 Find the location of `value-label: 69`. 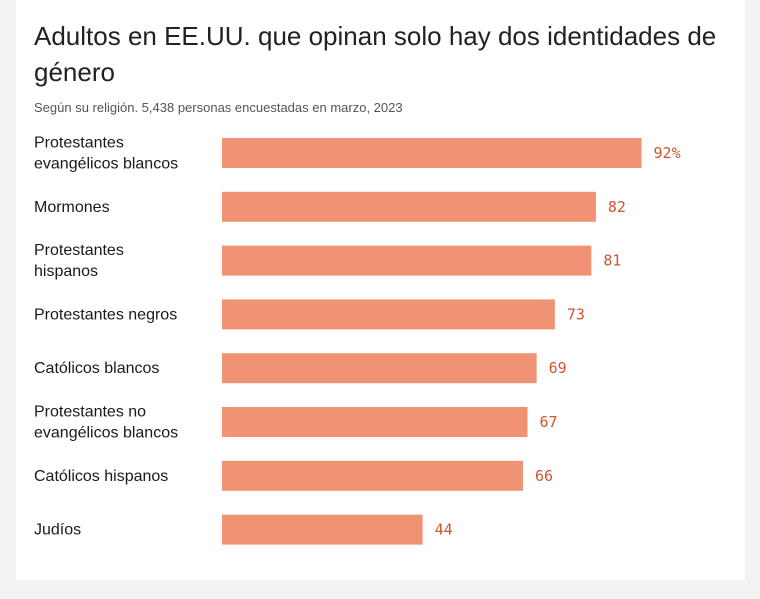

value-label: 69 is located at coordinates (558, 368).